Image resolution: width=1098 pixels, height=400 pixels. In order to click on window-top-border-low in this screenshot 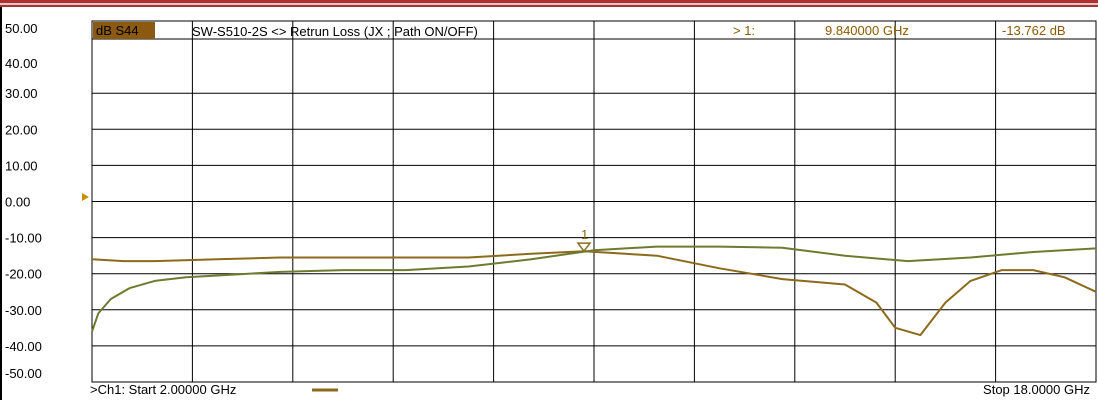, I will do `click(549, 6)`.